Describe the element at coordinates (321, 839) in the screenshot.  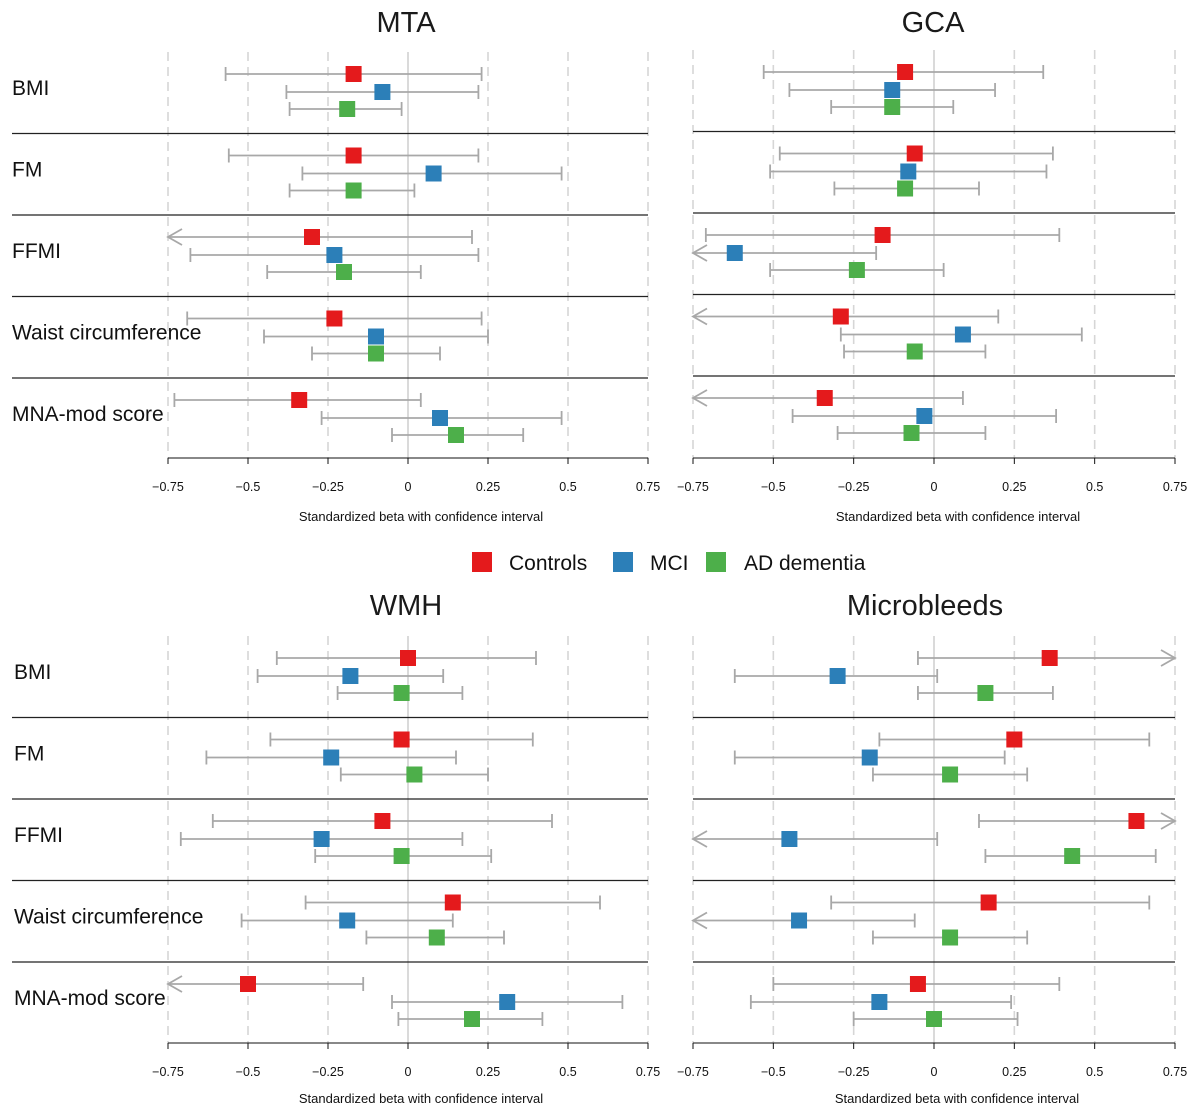
I see `wmh-ffmi-mci-point` at that location.